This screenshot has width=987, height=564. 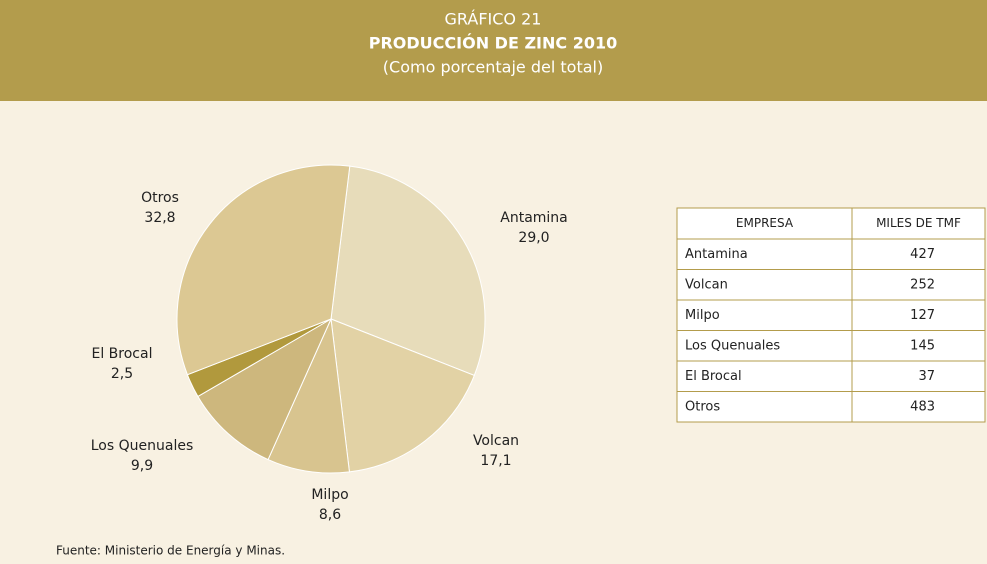 What do you see at coordinates (493, 67) in the screenshot?
I see `chart-note: (Como porcentaje del total)` at bounding box center [493, 67].